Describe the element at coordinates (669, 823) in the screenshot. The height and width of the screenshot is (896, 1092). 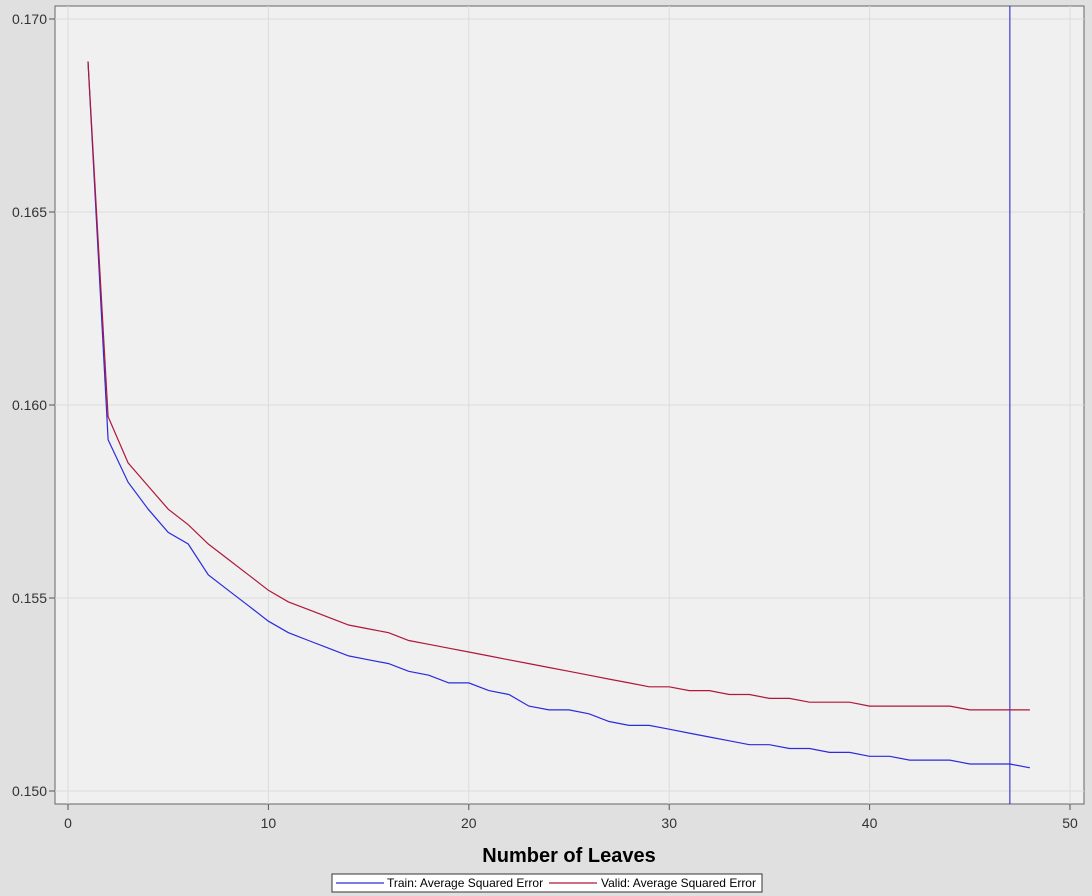
I see `x-tick-label: 30` at that location.